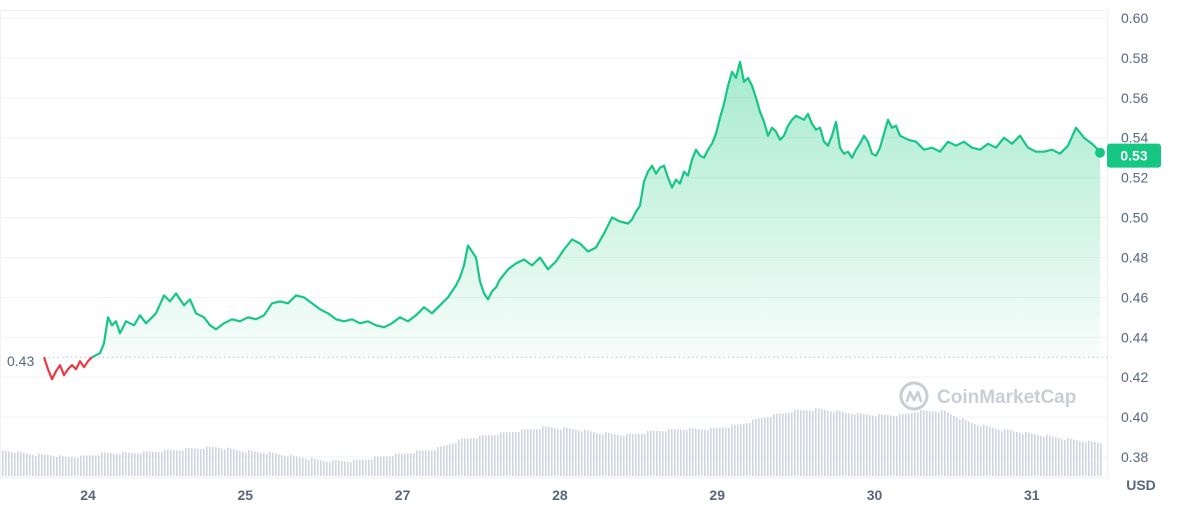 Image resolution: width=1181 pixels, height=510 pixels. What do you see at coordinates (1134, 138) in the screenshot?
I see `y-tick-label: 0.54` at bounding box center [1134, 138].